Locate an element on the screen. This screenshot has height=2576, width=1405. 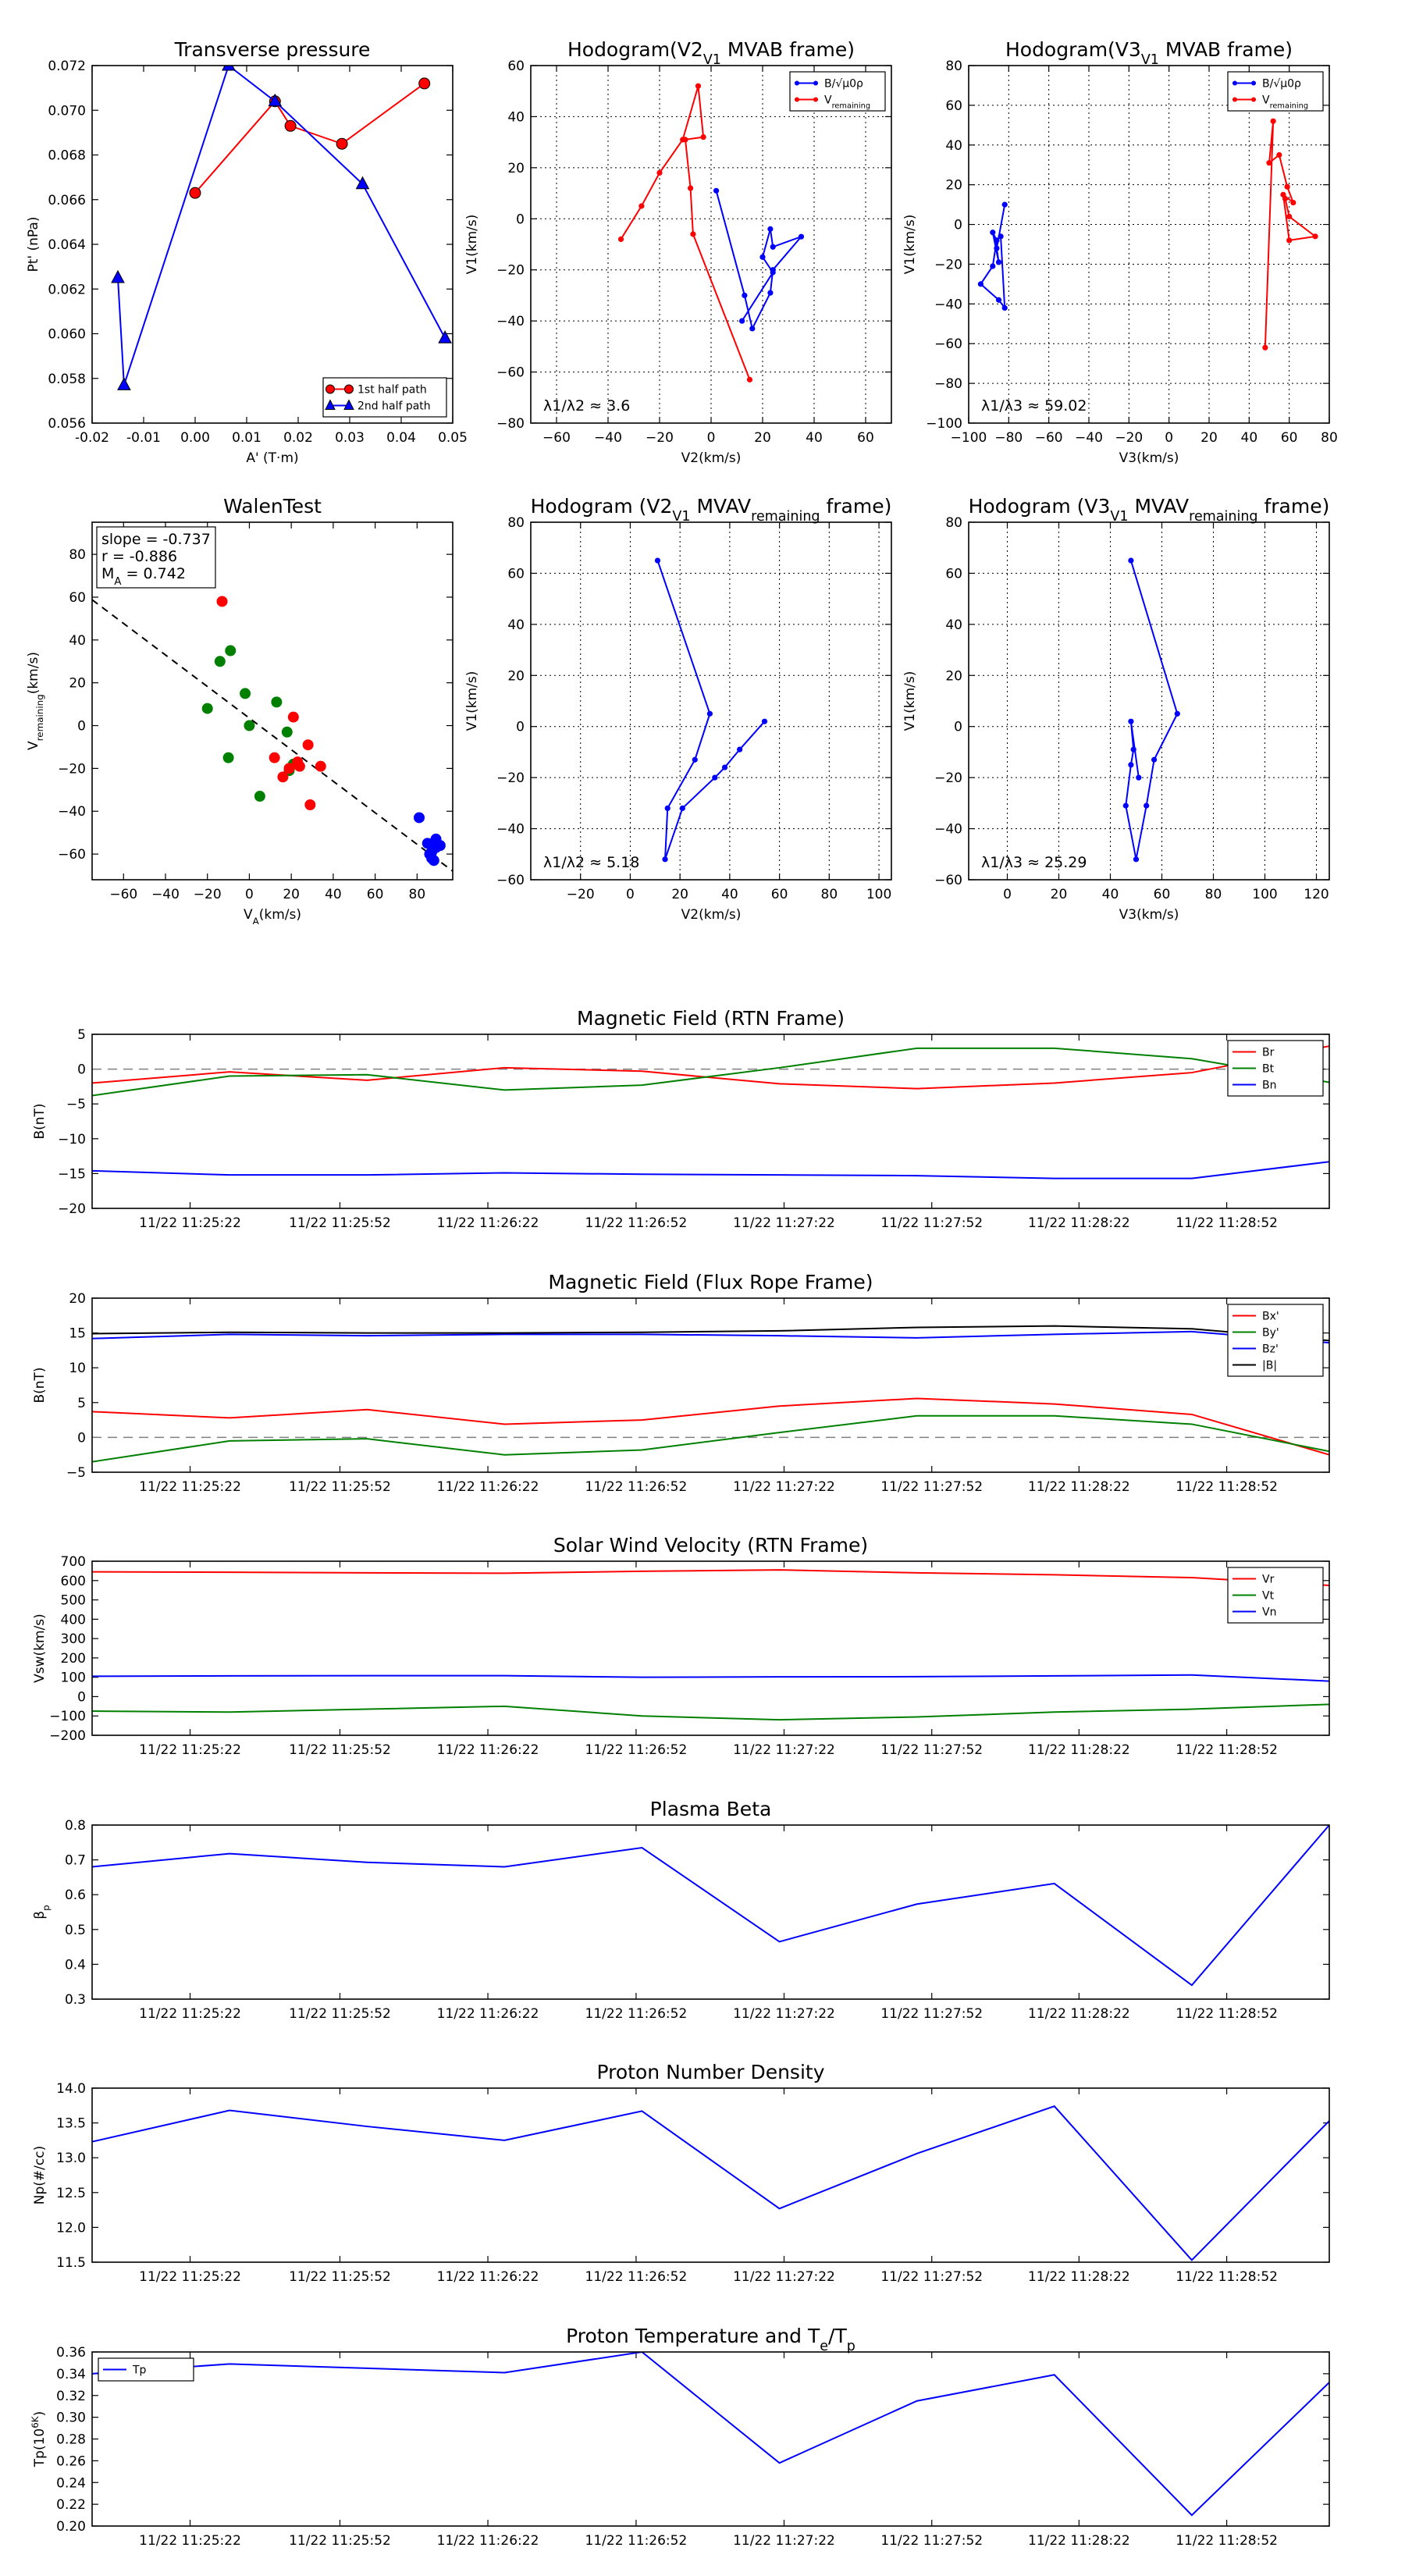
y-tick-label: 0.24 is located at coordinates (71, 2483).